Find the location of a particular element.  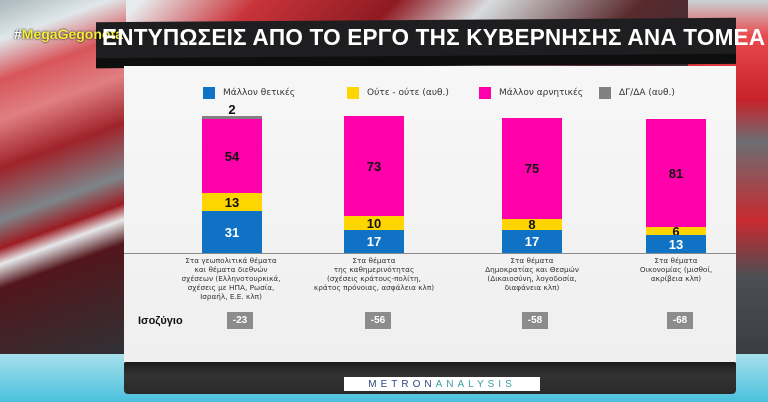

segment-dk-na-value: 2 is located at coordinates (232, 109).